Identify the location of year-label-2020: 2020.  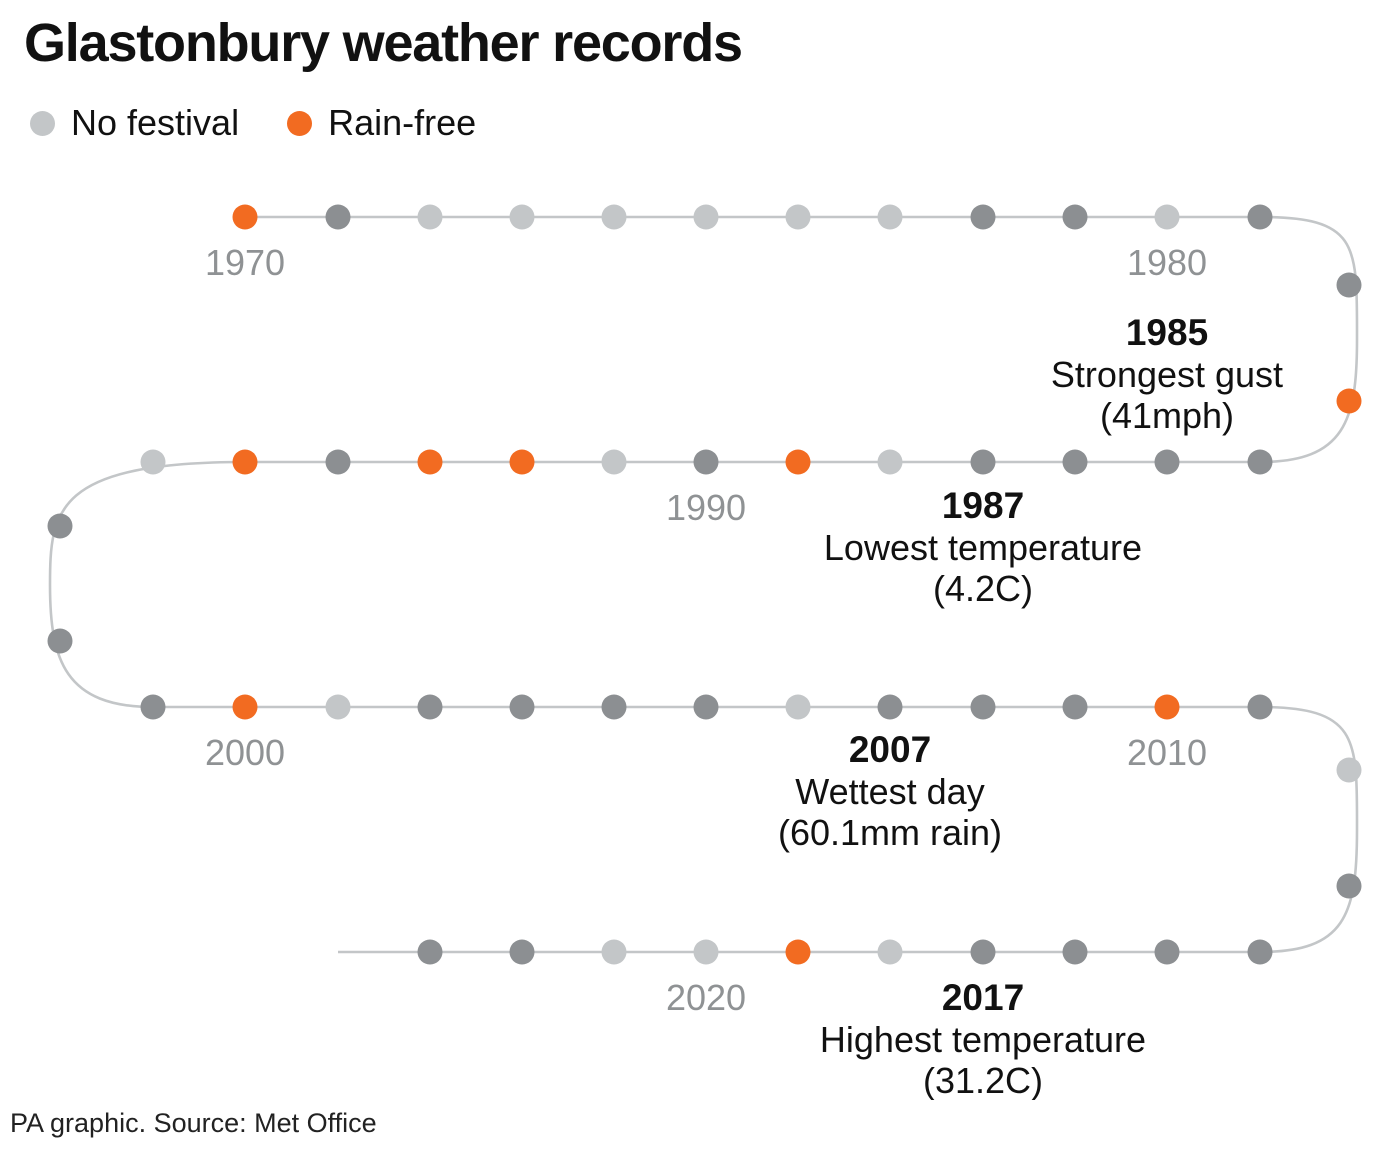
(706, 997).